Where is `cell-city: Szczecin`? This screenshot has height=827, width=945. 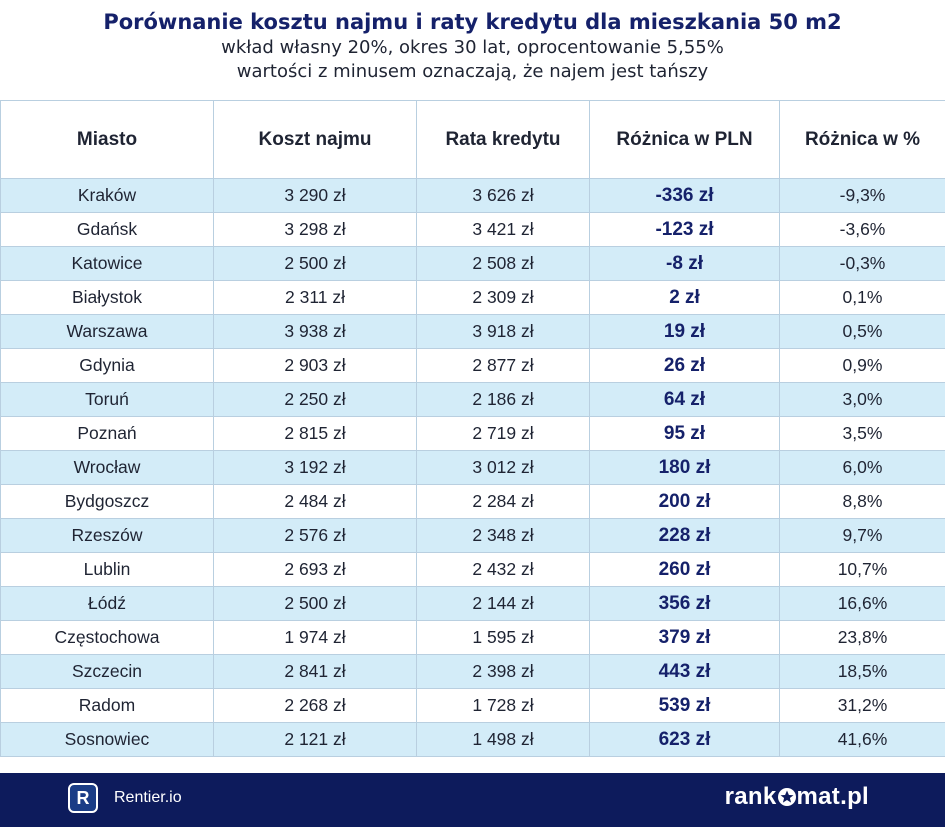
cell-city: Szczecin is located at coordinates (107, 671).